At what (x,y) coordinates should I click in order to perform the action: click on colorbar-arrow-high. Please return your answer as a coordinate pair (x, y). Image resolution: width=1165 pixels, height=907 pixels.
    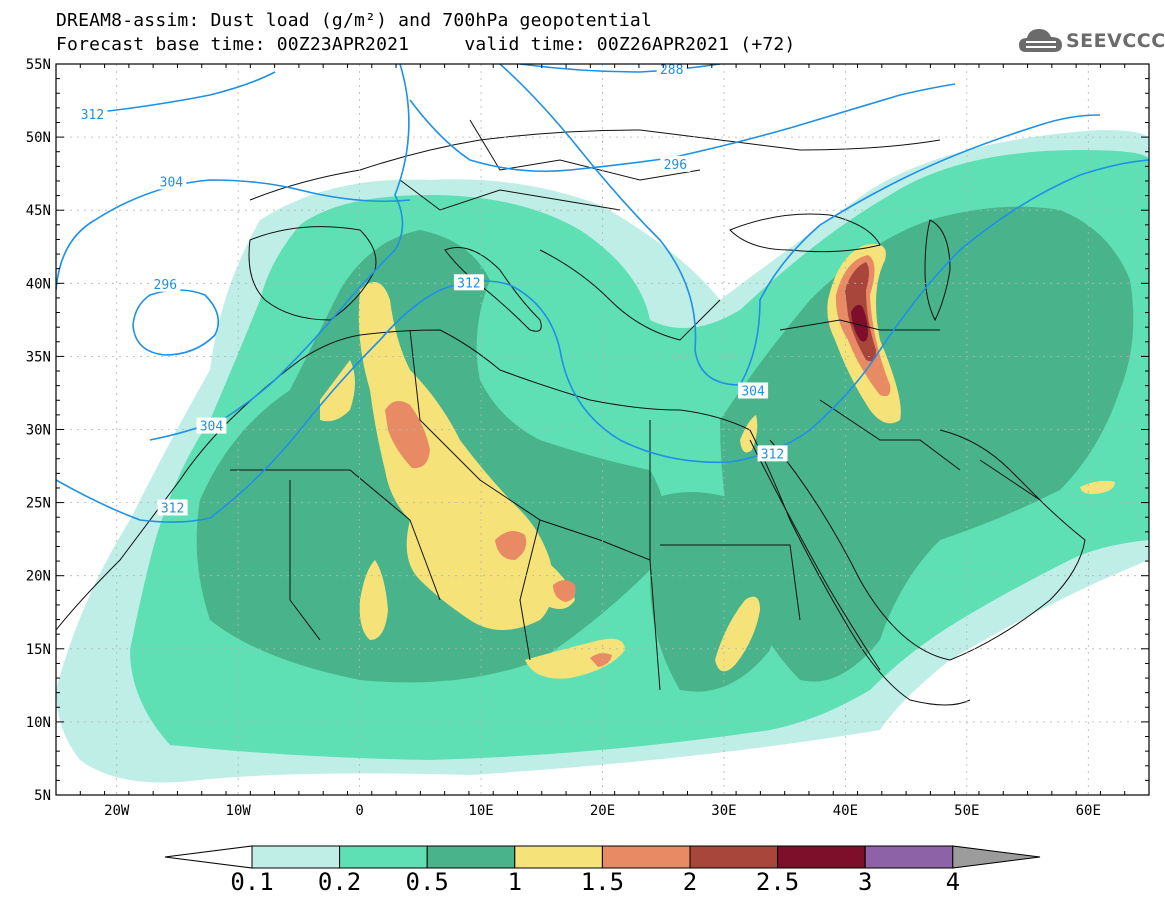
    Looking at the image, I should click on (996, 857).